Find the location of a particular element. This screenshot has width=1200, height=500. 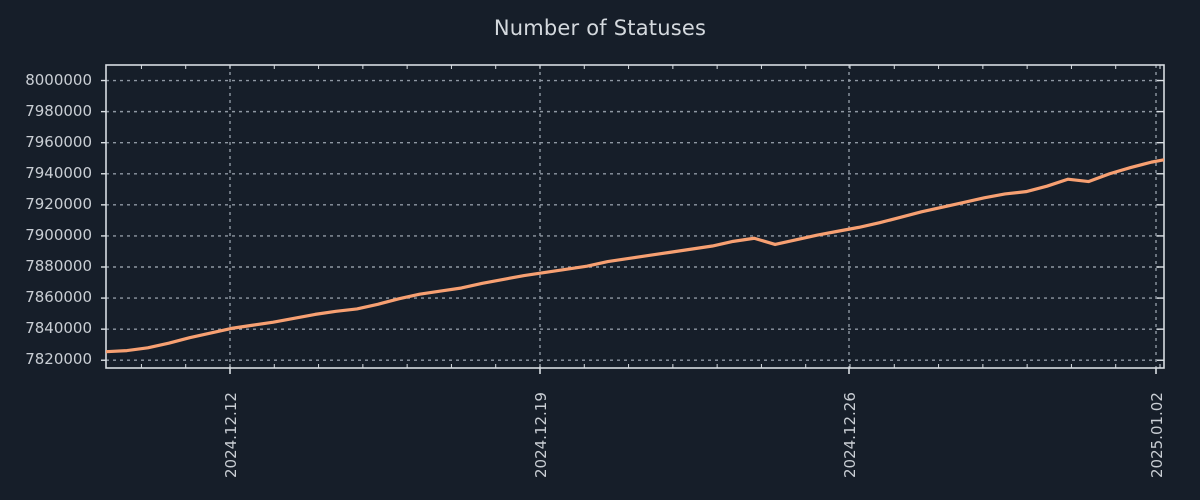

y-tick-label: 7900000 is located at coordinates (58, 234).